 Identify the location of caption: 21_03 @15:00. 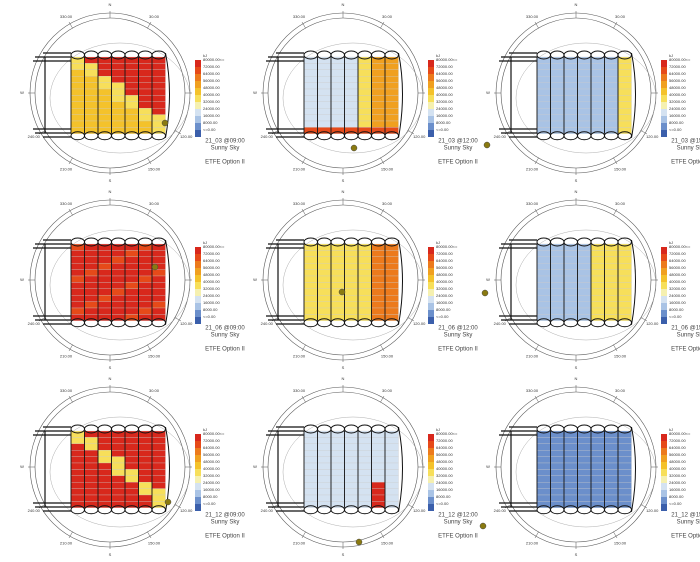
(685, 142).